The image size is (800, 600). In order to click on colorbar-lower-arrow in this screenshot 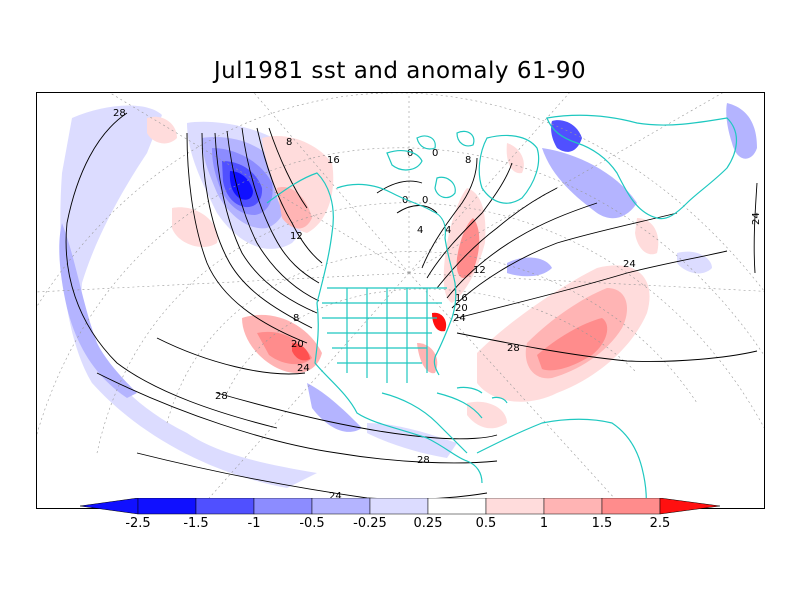, I will do `click(109, 506)`.